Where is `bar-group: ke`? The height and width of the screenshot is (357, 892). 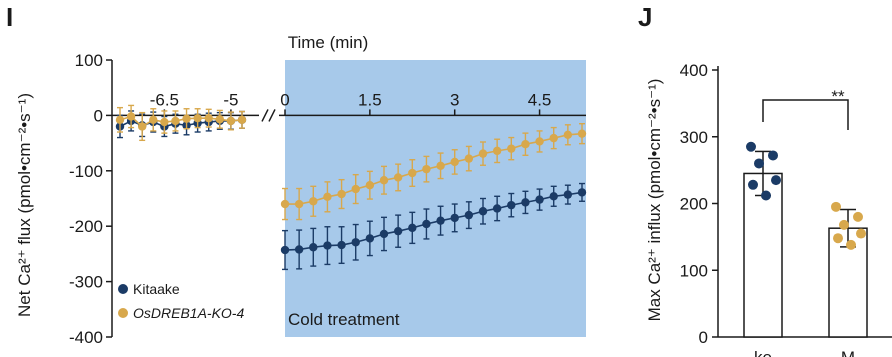 bar-group: ke is located at coordinates (763, 249).